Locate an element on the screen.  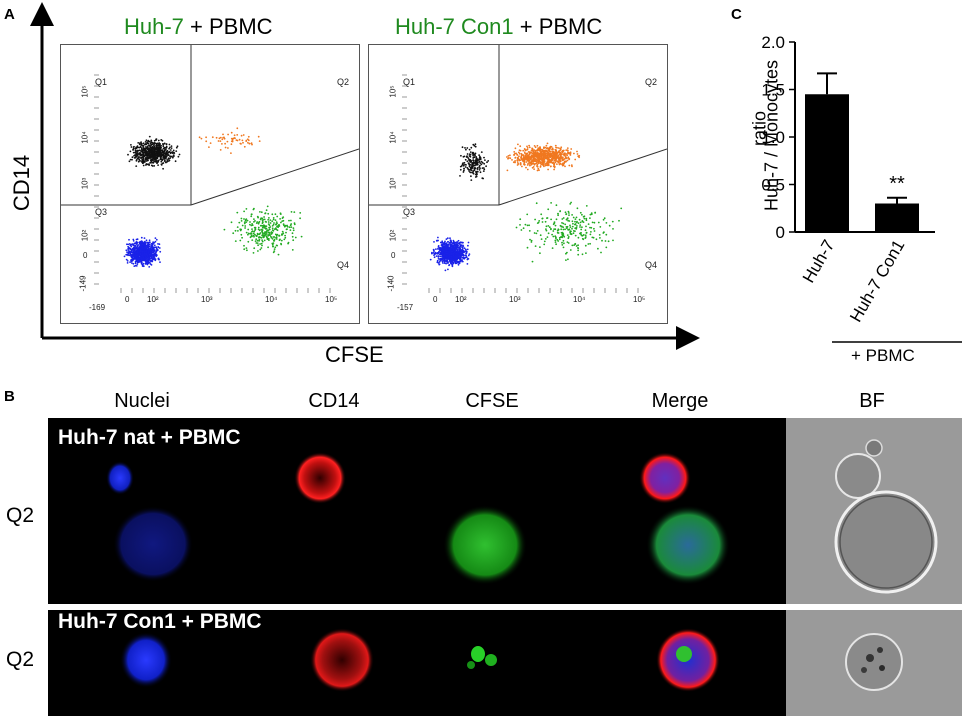
y-tick: -140 is located at coordinates (391, 283).